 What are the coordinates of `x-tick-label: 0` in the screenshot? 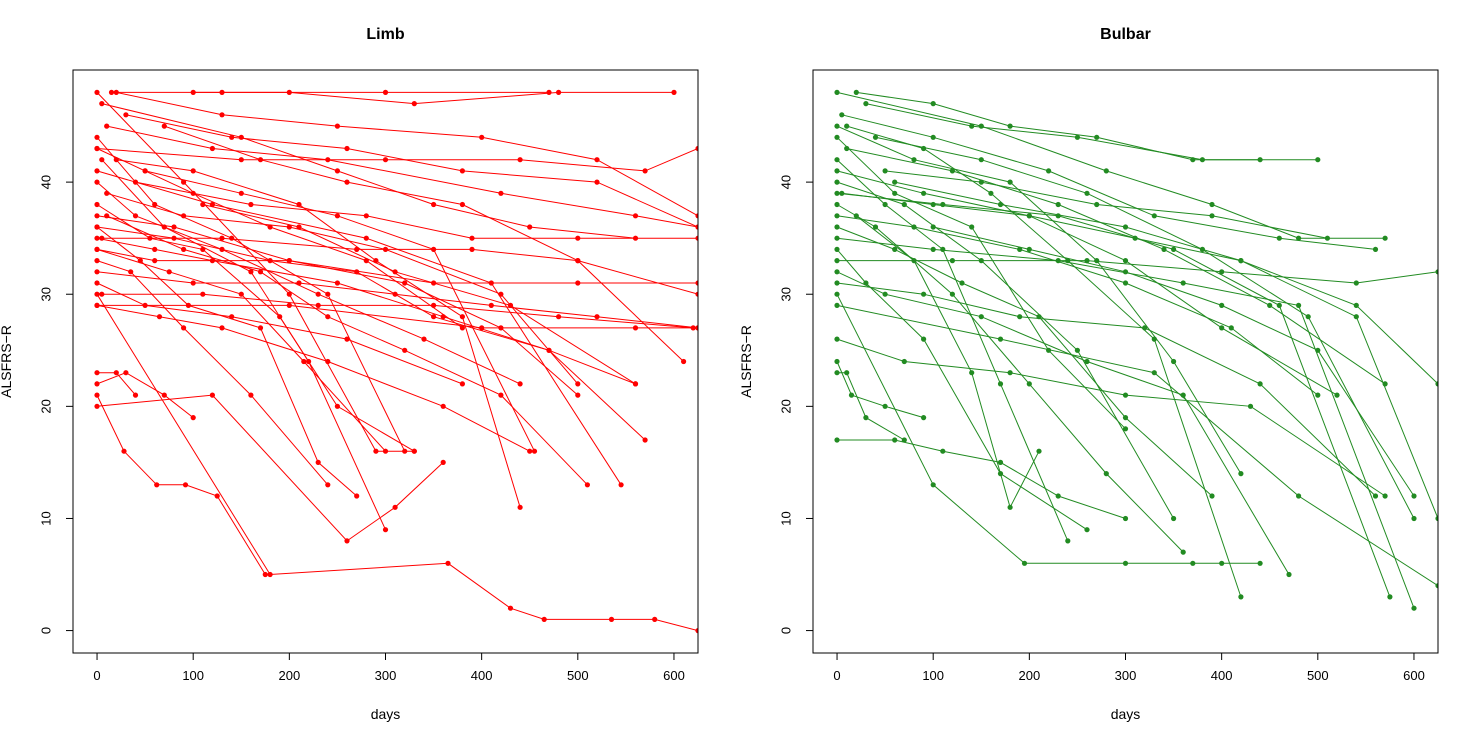 It's located at (836, 675).